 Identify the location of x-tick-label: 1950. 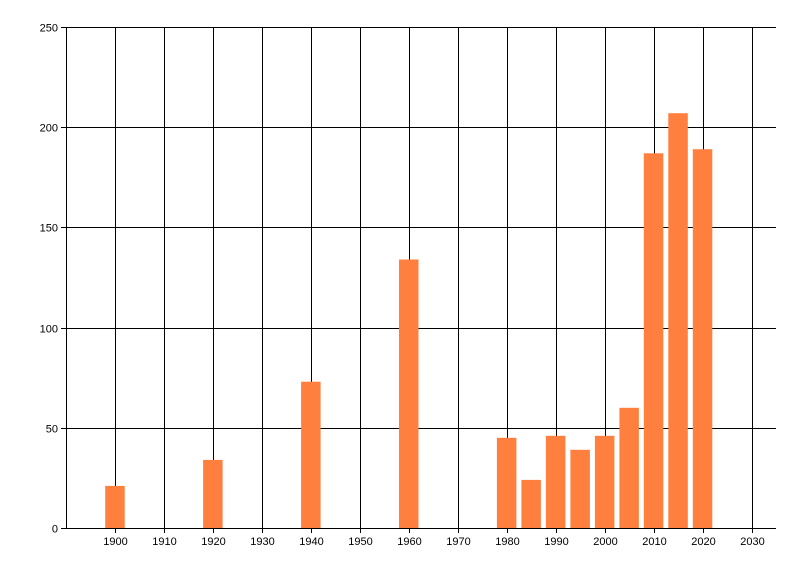
(360, 542).